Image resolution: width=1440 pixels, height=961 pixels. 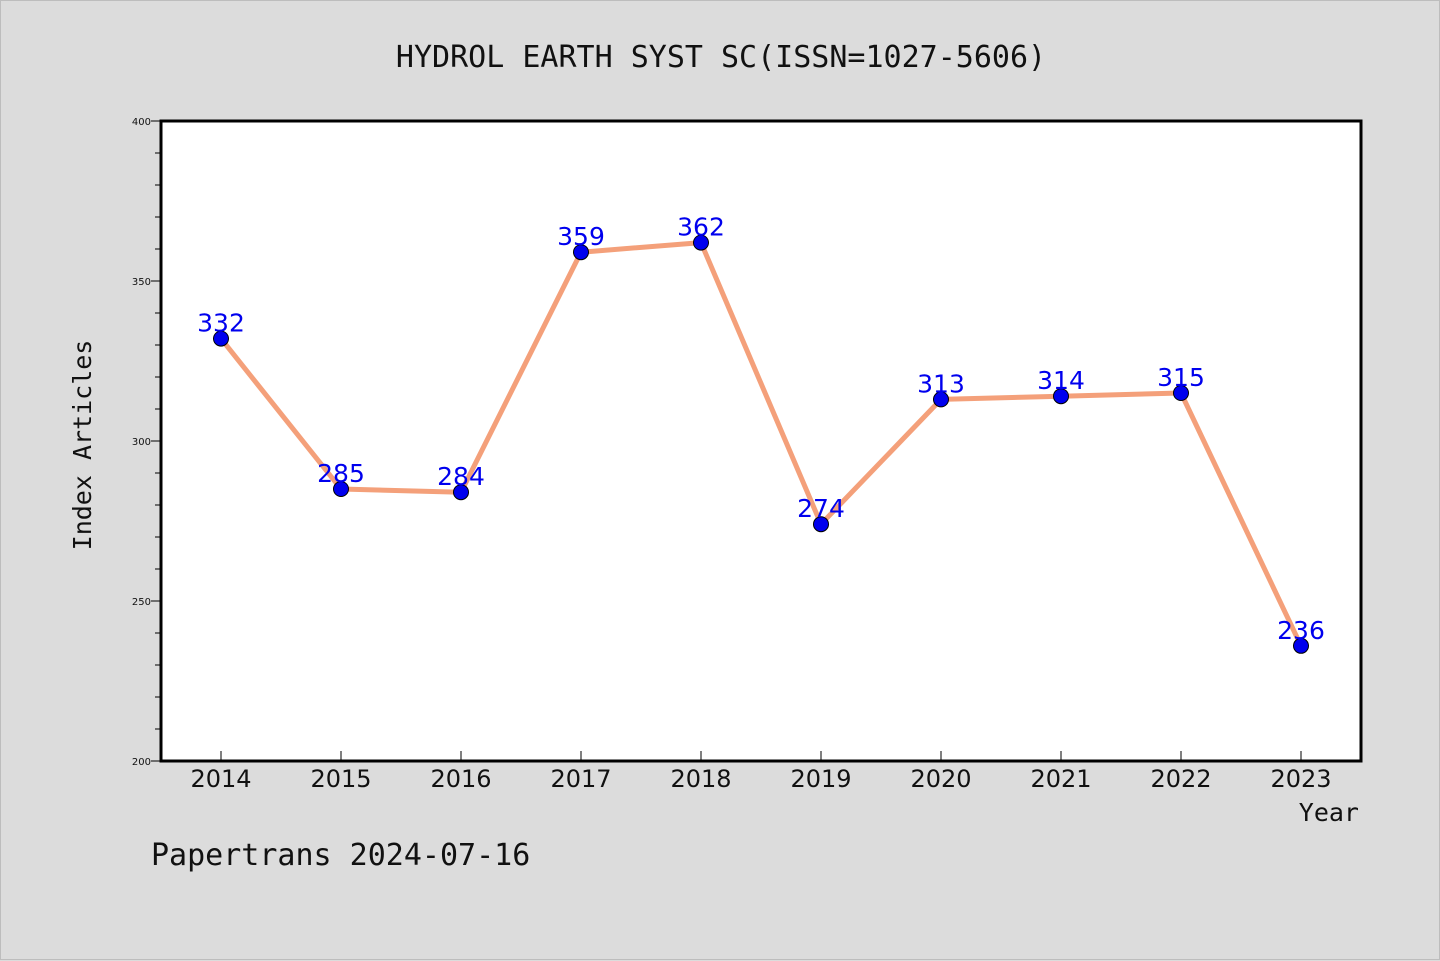 What do you see at coordinates (761, 772) in the screenshot?
I see `x-axis: 2014 2015 2016 2017 2018 2019 2020 2021 2022 2023` at bounding box center [761, 772].